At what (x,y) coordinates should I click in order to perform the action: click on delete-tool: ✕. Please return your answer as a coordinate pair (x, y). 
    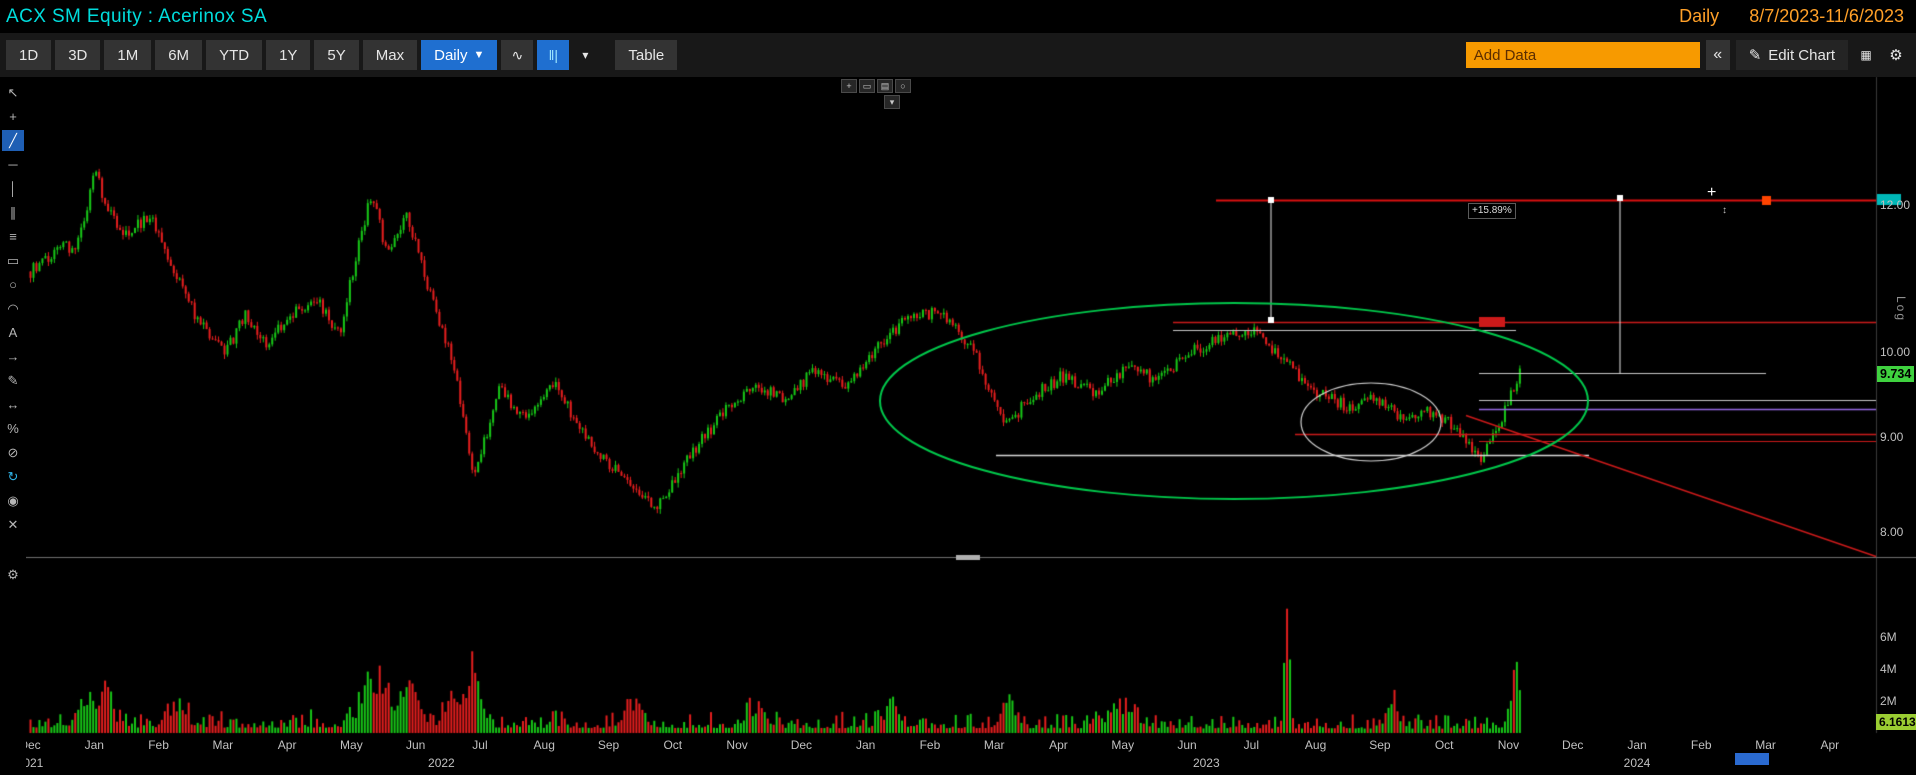
    Looking at the image, I should click on (13, 524).